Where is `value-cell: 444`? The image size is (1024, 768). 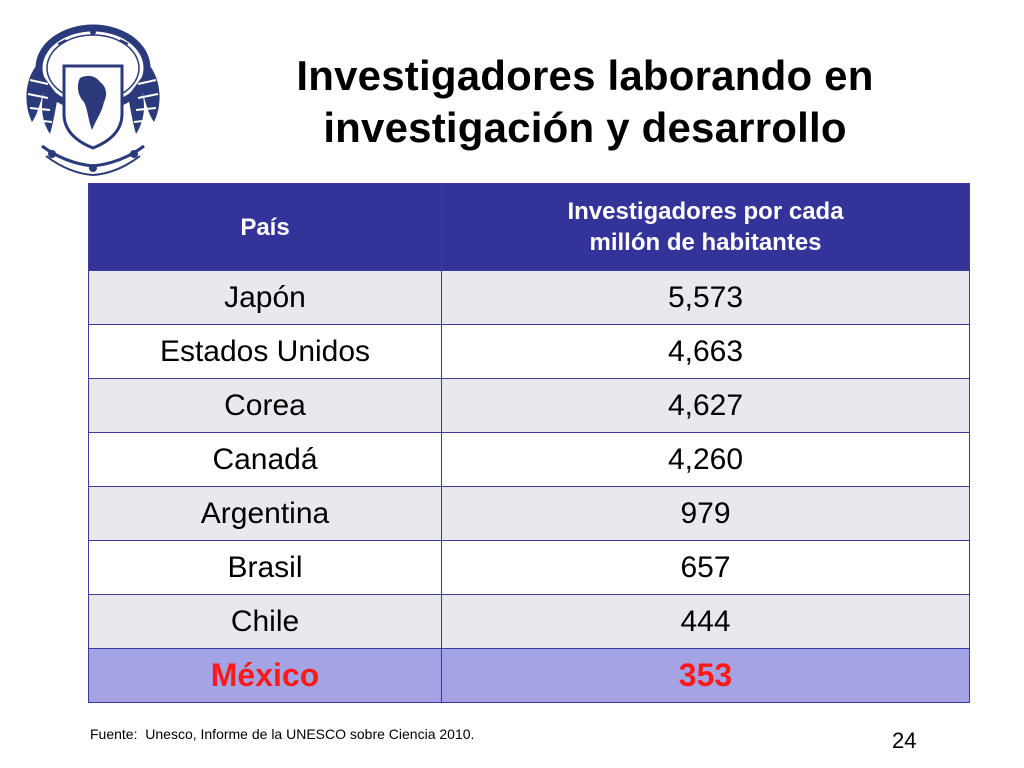
value-cell: 444 is located at coordinates (705, 621).